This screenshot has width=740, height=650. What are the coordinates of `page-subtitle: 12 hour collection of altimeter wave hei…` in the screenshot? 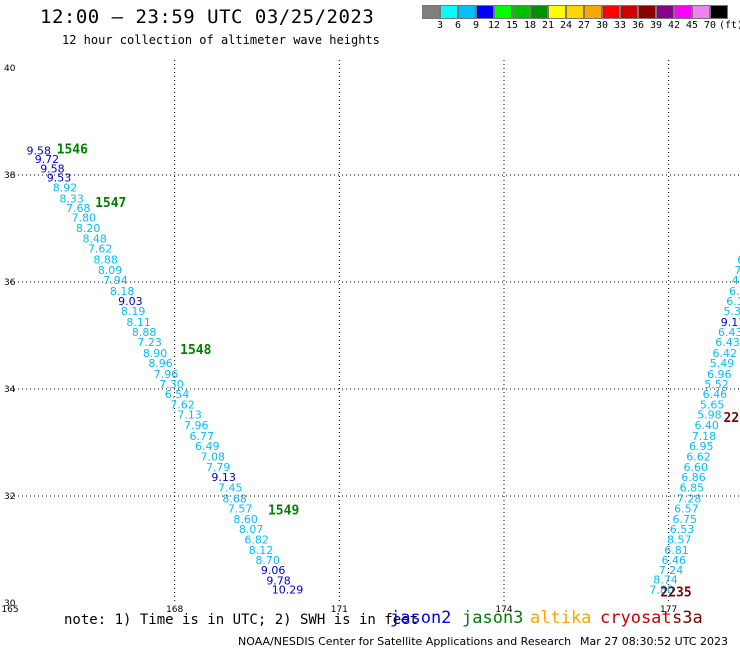 It's located at (221, 40).